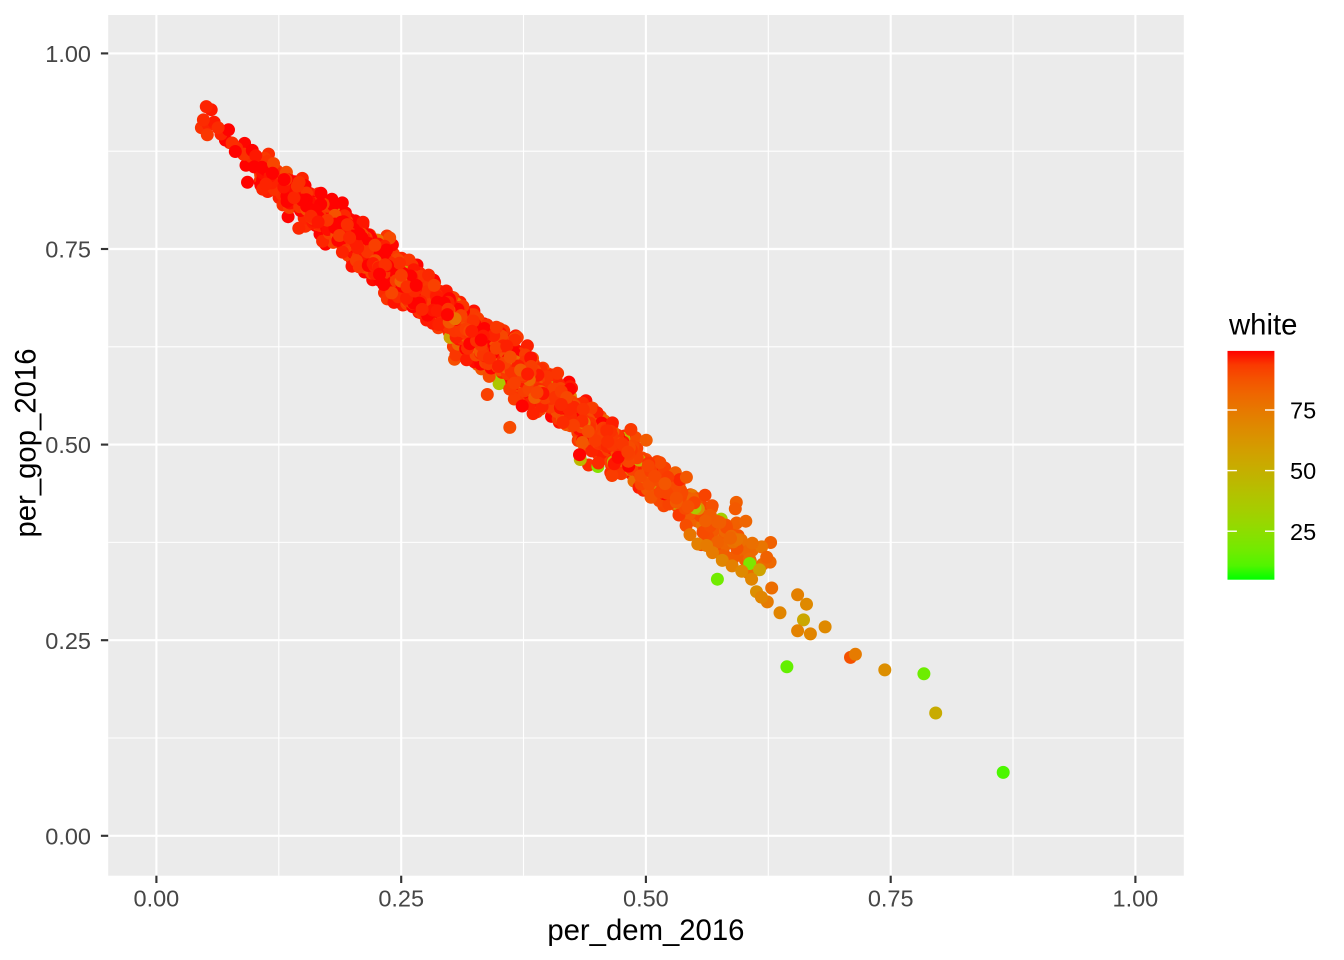 The width and height of the screenshot is (1344, 960). Describe the element at coordinates (1303, 532) in the screenshot. I see `svg-text: 25` at that location.